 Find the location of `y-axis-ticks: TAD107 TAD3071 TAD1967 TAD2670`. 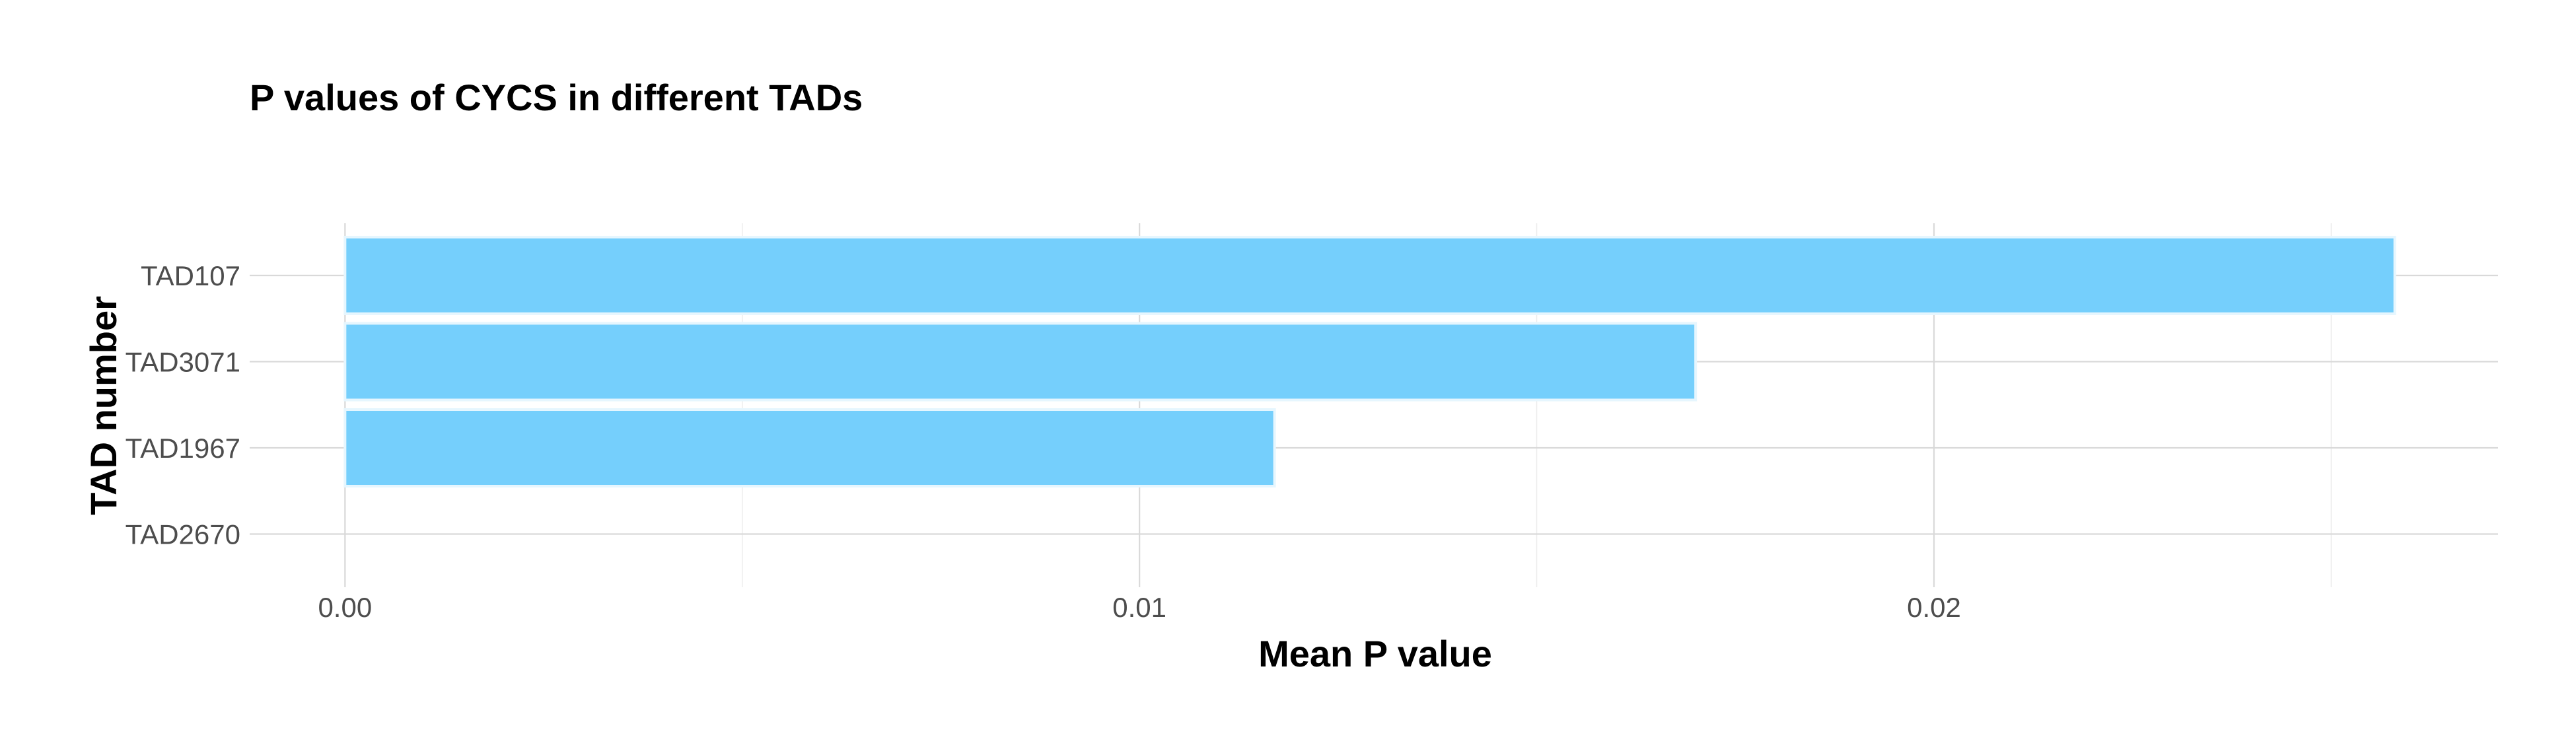

y-axis-ticks: TAD107 TAD3071 TAD1967 TAD2670 is located at coordinates (182, 405).